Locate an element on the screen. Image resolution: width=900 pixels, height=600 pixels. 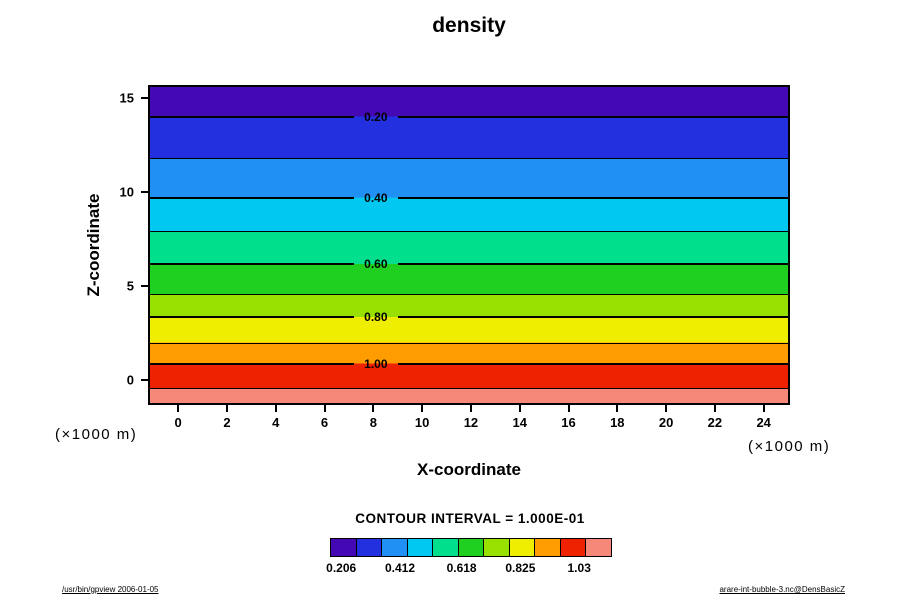
x-tick-label: 20 is located at coordinates (666, 422).